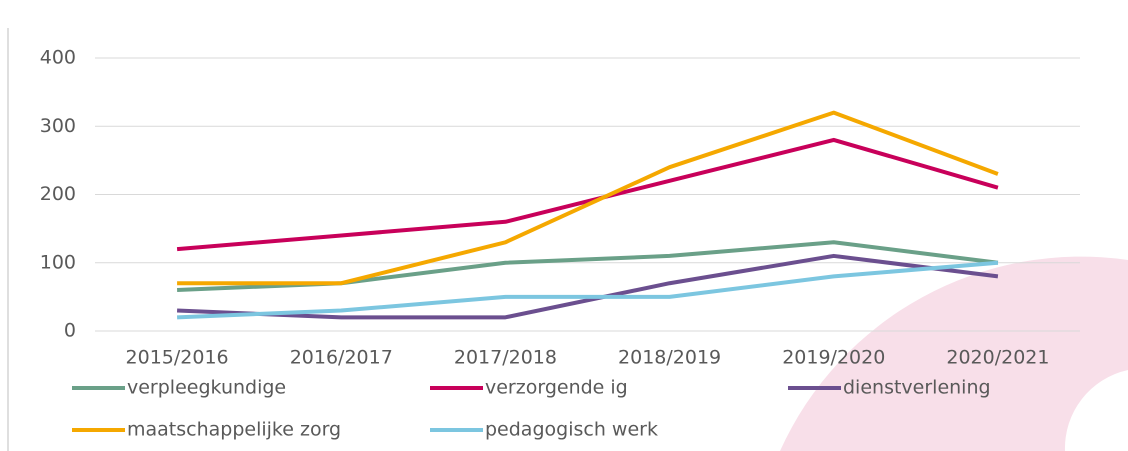 The image size is (1128, 451). Describe the element at coordinates (505, 358) in the screenshot. I see `x-tick-label: 2017/2018` at that location.